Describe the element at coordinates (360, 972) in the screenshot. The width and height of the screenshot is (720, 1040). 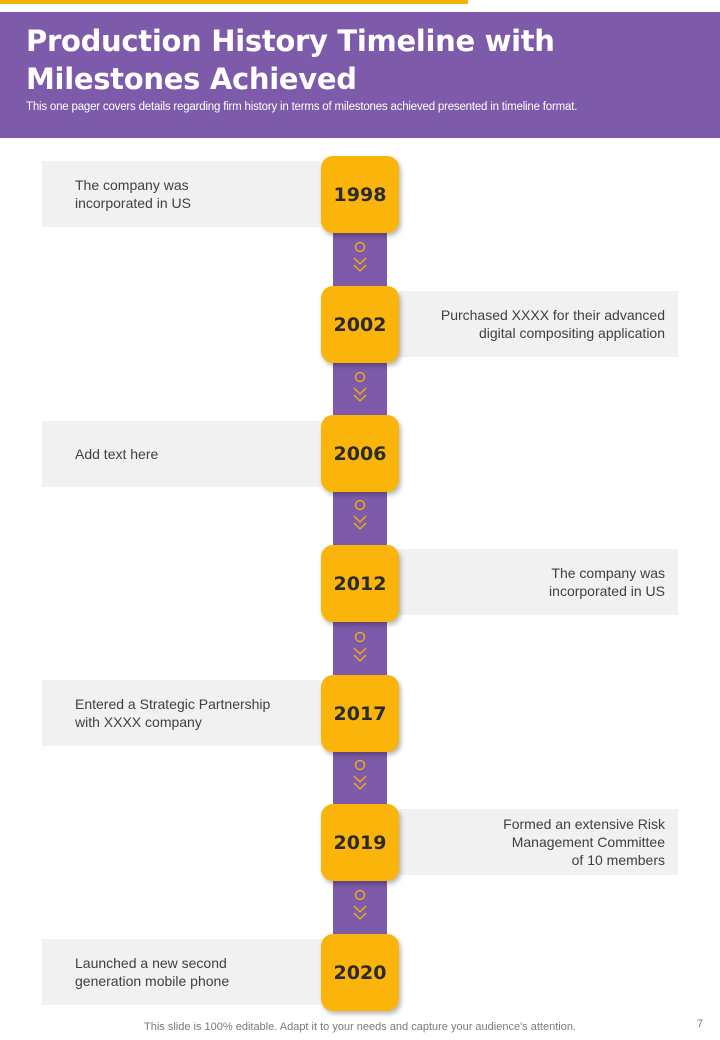
I see `milestone-year: 2020` at that location.